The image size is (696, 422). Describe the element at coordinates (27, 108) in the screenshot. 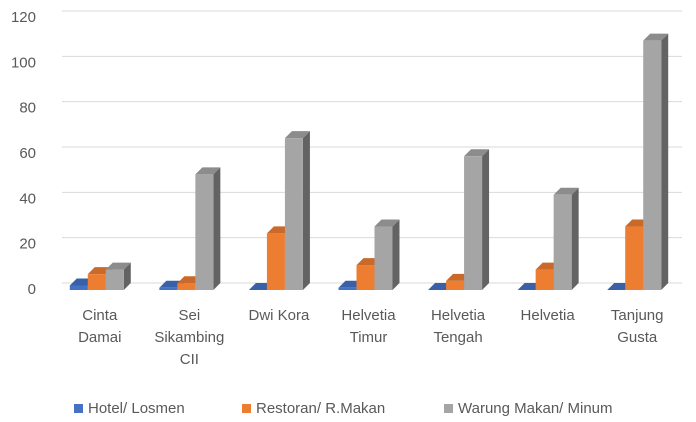

I see `y-tick-label: 80` at that location.